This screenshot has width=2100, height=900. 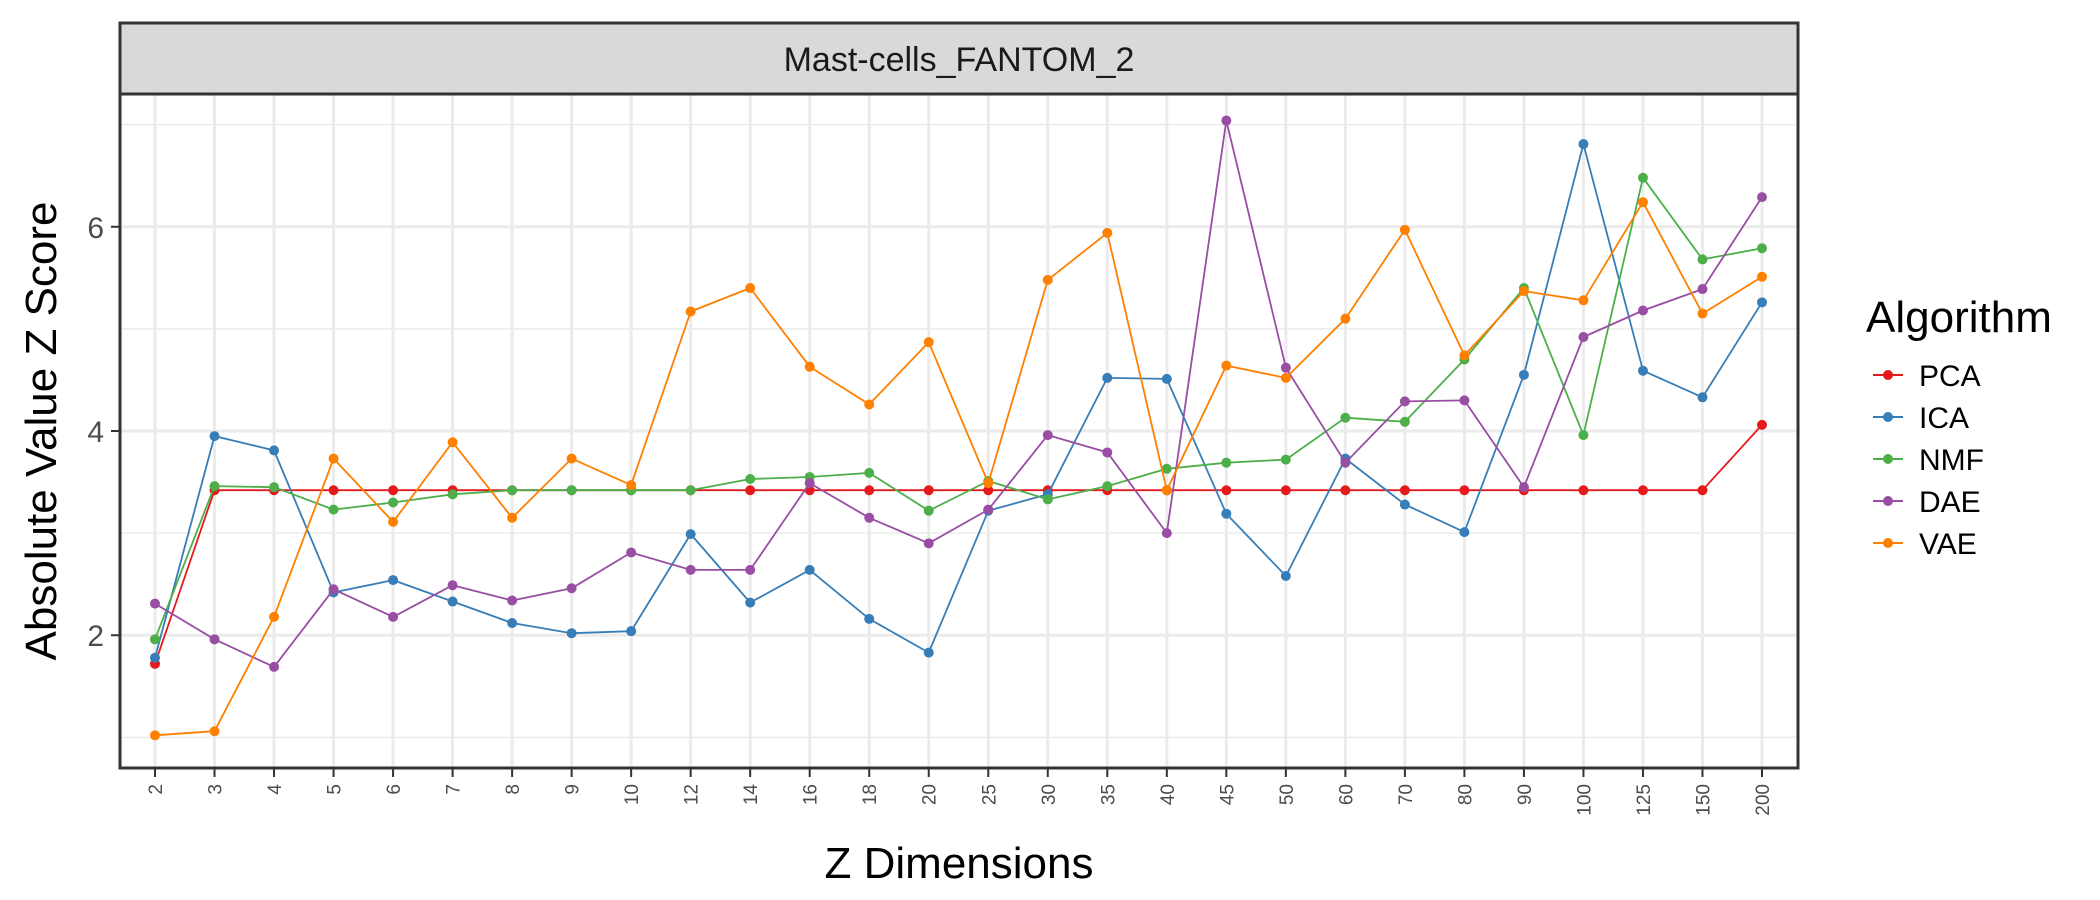 What do you see at coordinates (1763, 800) in the screenshot?
I see `x-tick-label: 200` at bounding box center [1763, 800].